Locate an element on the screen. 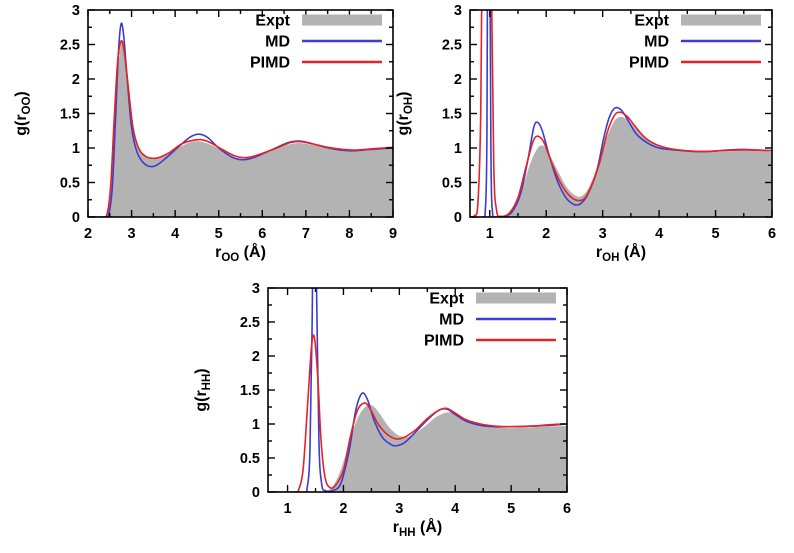 Image resolution: width=794 pixels, height=553 pixels. legend-goo: Expt MD PIMD is located at coordinates (316, 42).